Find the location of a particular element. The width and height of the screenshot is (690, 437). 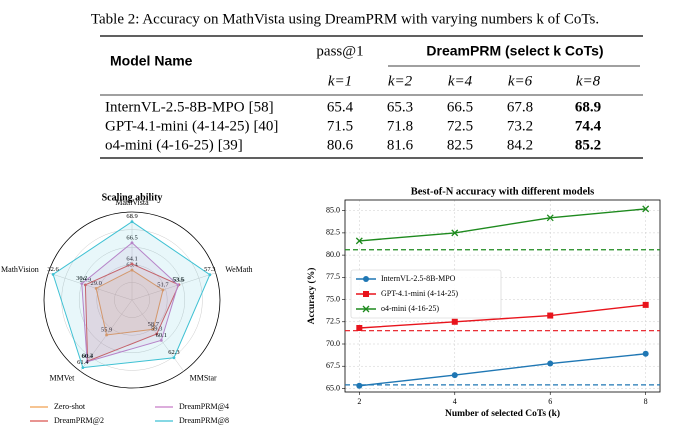

header-k: k=2 is located at coordinates (400, 81).